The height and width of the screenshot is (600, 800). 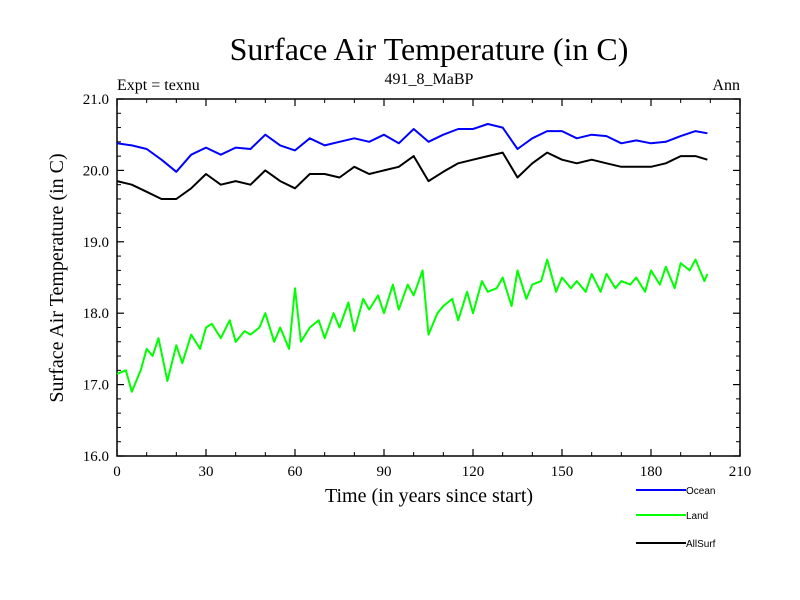 I want to click on x-axis-label: Time (in years since start), so click(x=429, y=496).